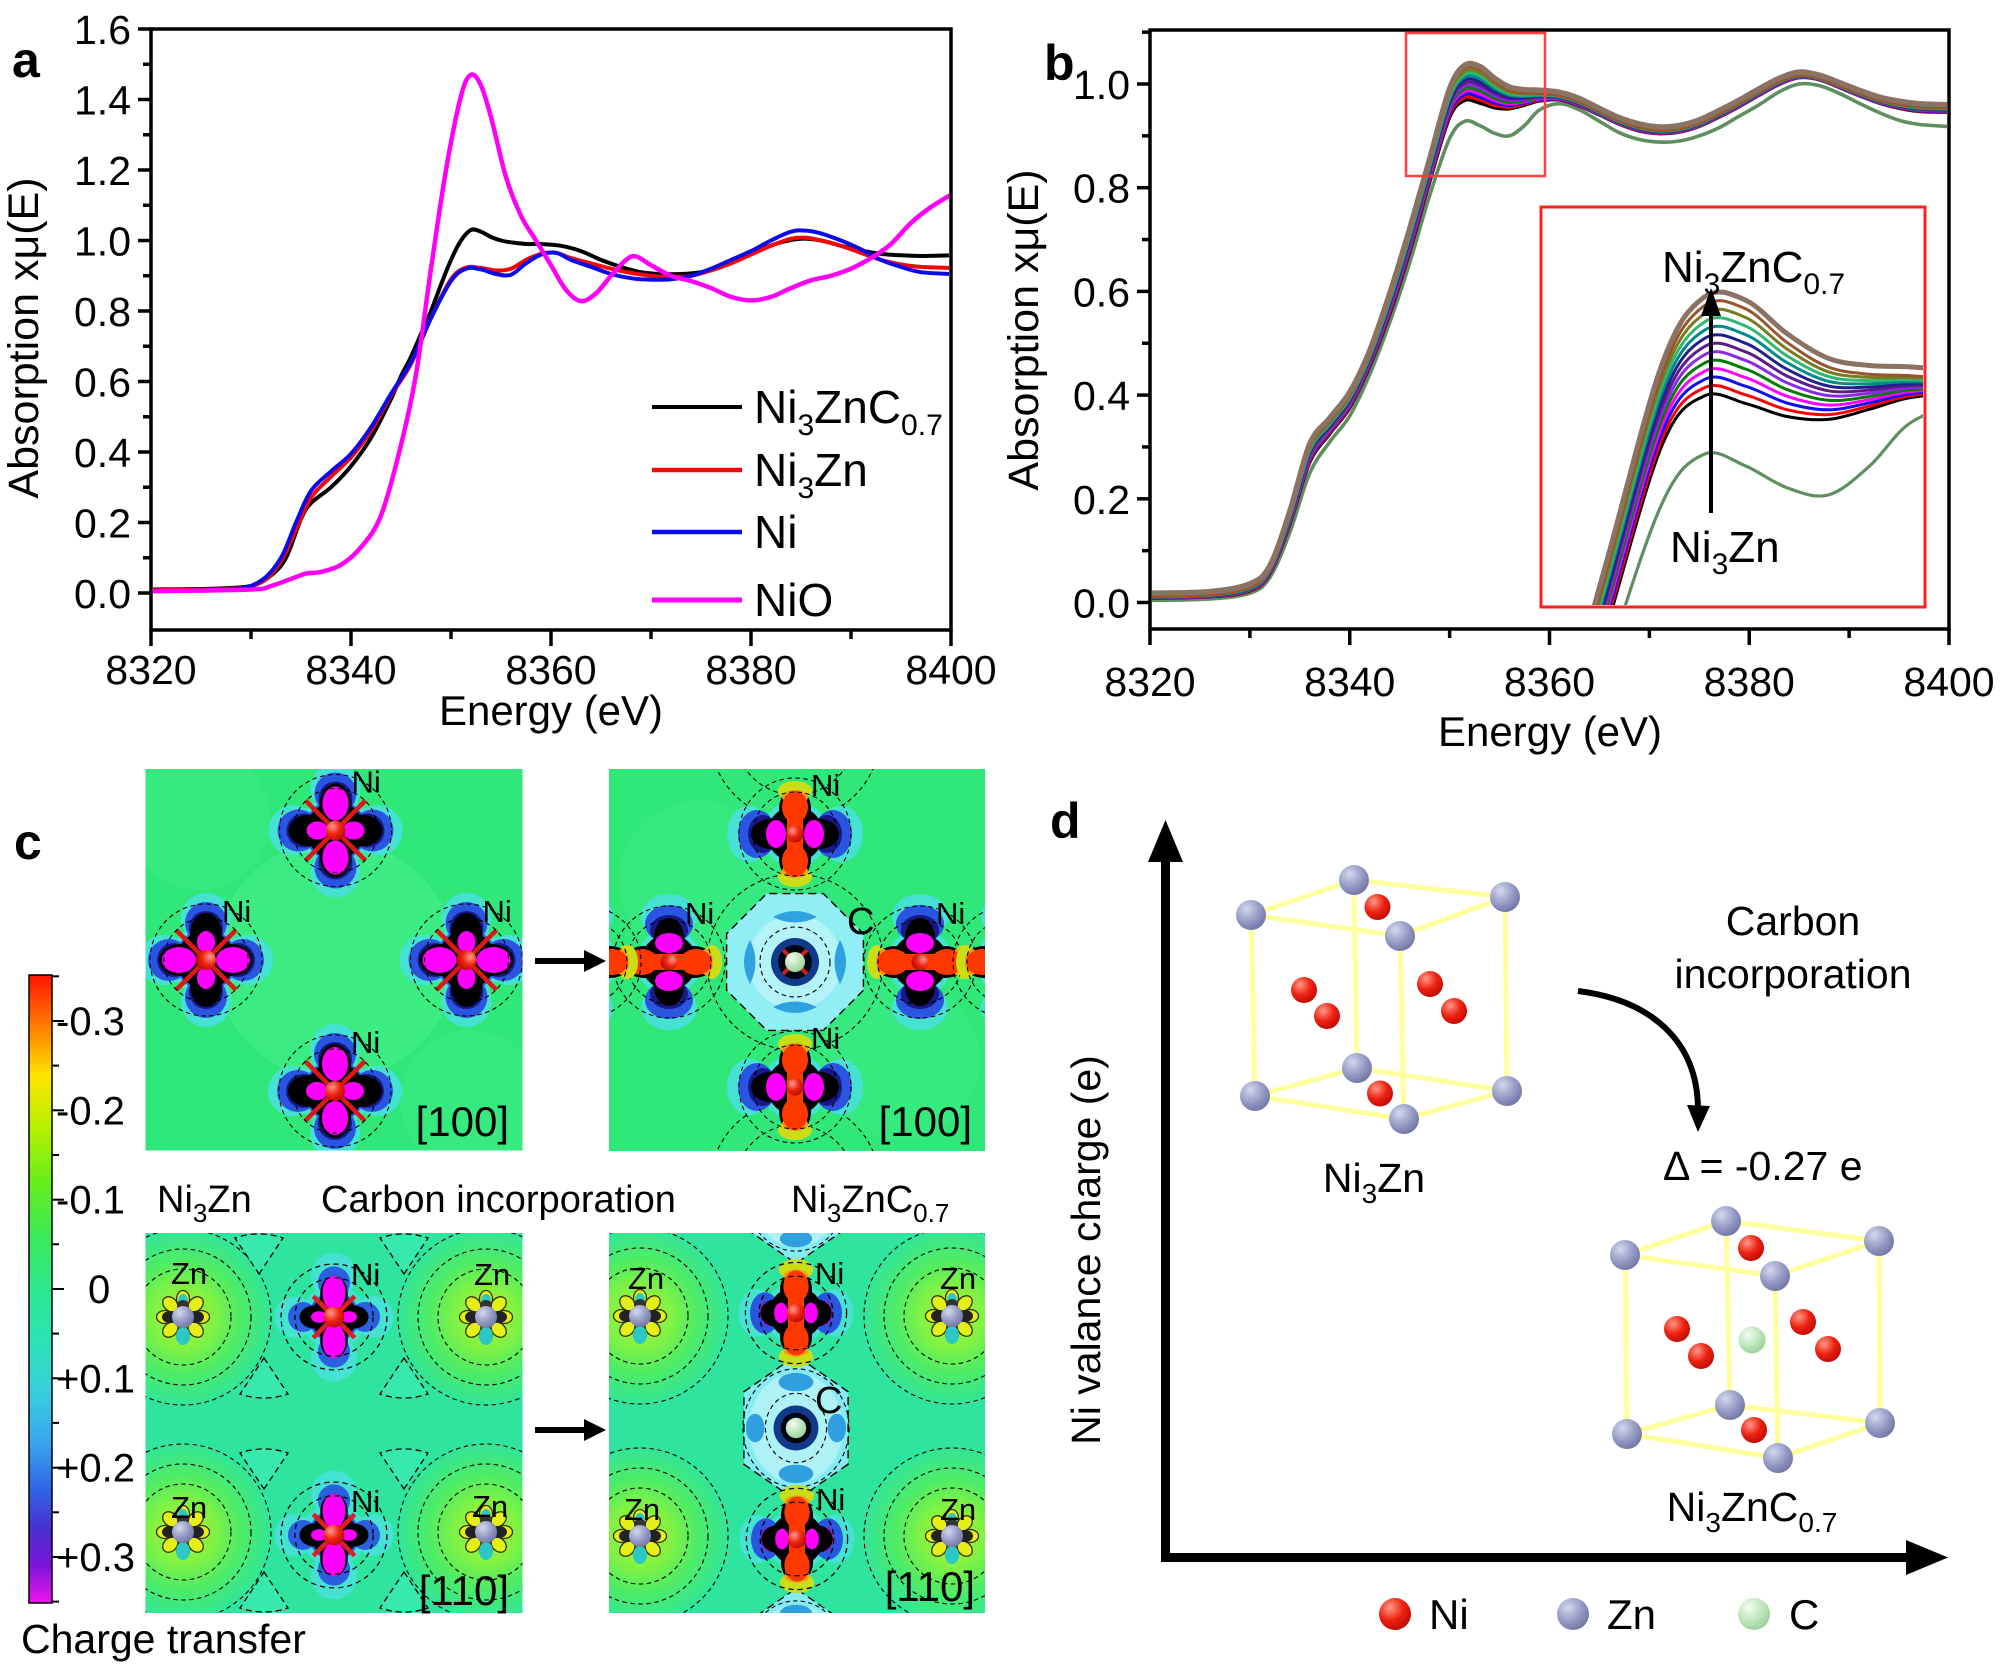 The height and width of the screenshot is (1669, 2000). Describe the element at coordinates (102, 171) in the screenshot. I see `svg-text: 1.2` at that location.